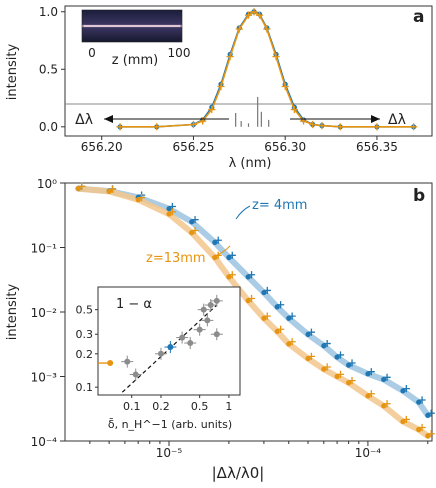 The width and height of the screenshot is (436, 488). Describe the element at coordinates (12, 72) in the screenshot. I see `panel-a-ylabel: intensity` at that location.